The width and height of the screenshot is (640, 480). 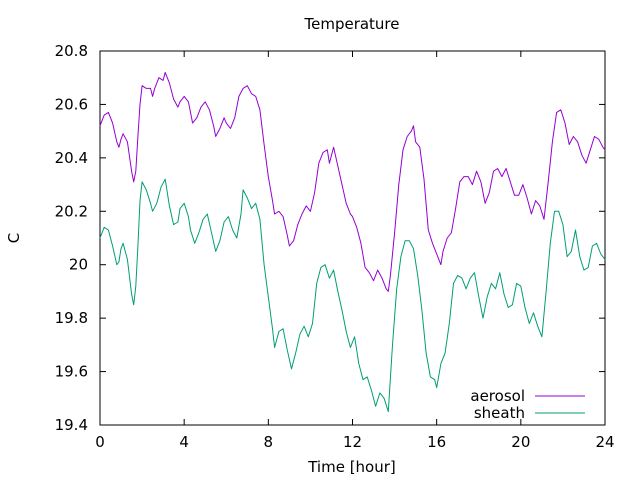 What do you see at coordinates (14, 238) in the screenshot?
I see `y-axis-label: C` at bounding box center [14, 238].